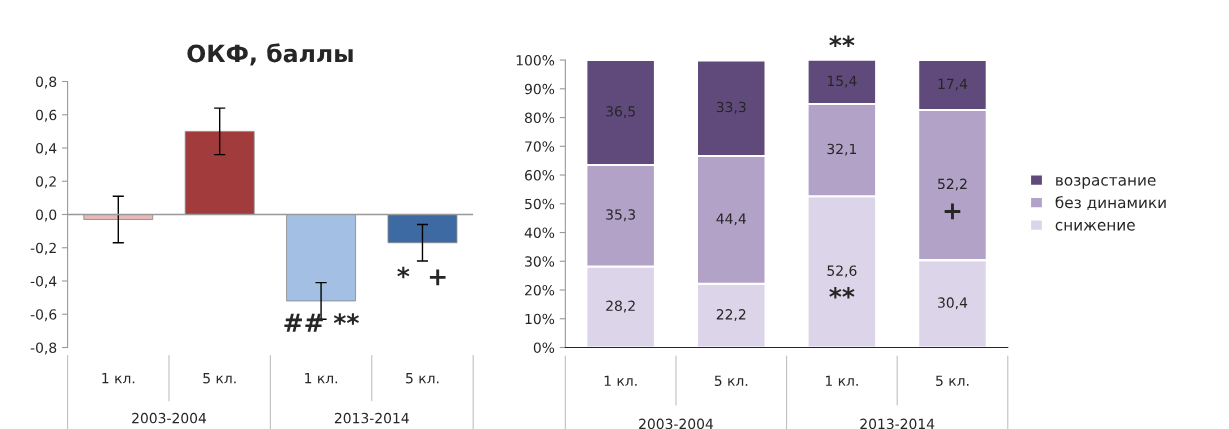 This screenshot has height=429, width=1229. What do you see at coordinates (953, 84) in the screenshot?
I see `data-label: 17,4` at bounding box center [953, 84].